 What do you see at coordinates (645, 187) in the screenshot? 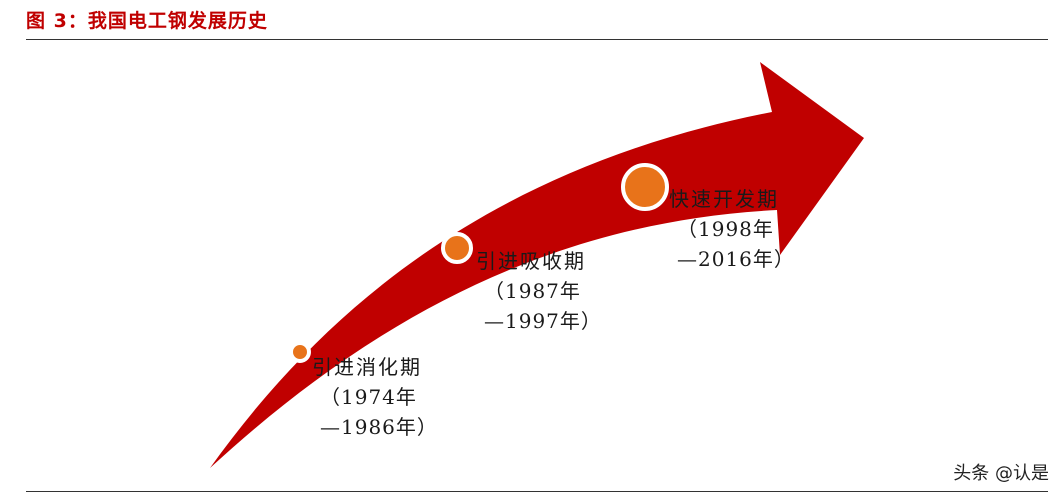
I see `stage-3-marker` at bounding box center [645, 187].